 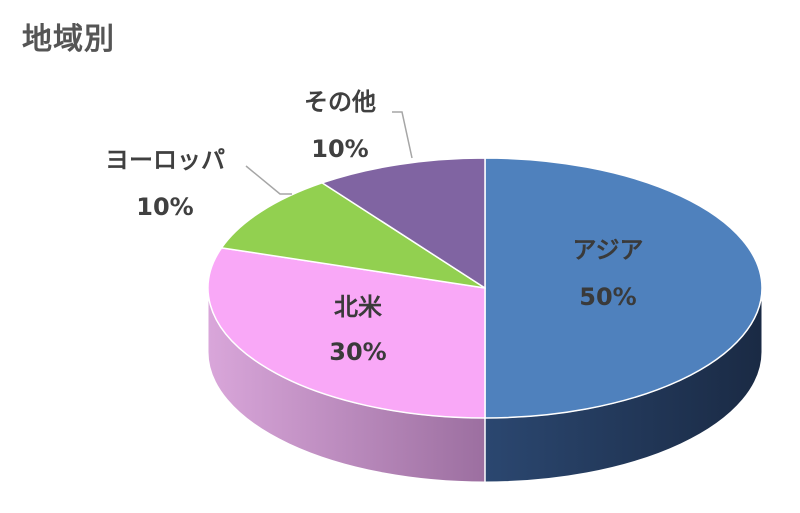 What do you see at coordinates (68, 39) in the screenshot?
I see `chart-title: 地域別` at bounding box center [68, 39].